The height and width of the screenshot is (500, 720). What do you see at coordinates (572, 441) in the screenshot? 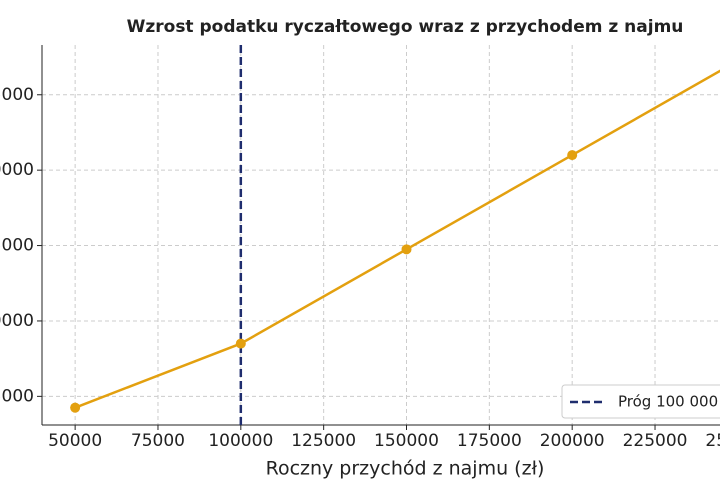
I see `x-tick-label: 200000` at bounding box center [572, 441].